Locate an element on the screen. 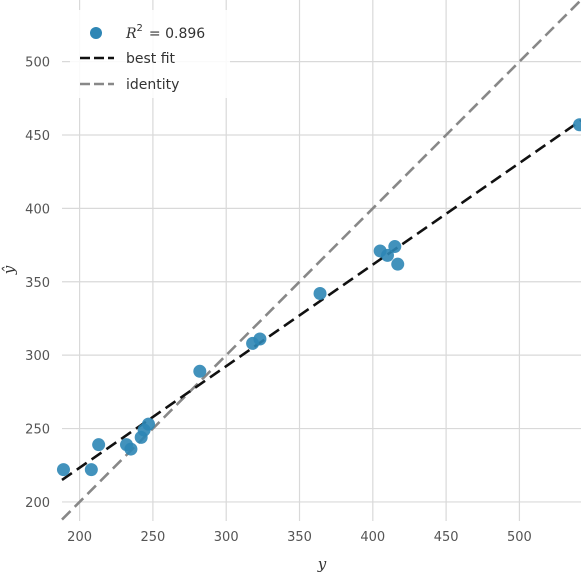 The height and width of the screenshot is (575, 581). y-tick-label: 450 is located at coordinates (37, 136).